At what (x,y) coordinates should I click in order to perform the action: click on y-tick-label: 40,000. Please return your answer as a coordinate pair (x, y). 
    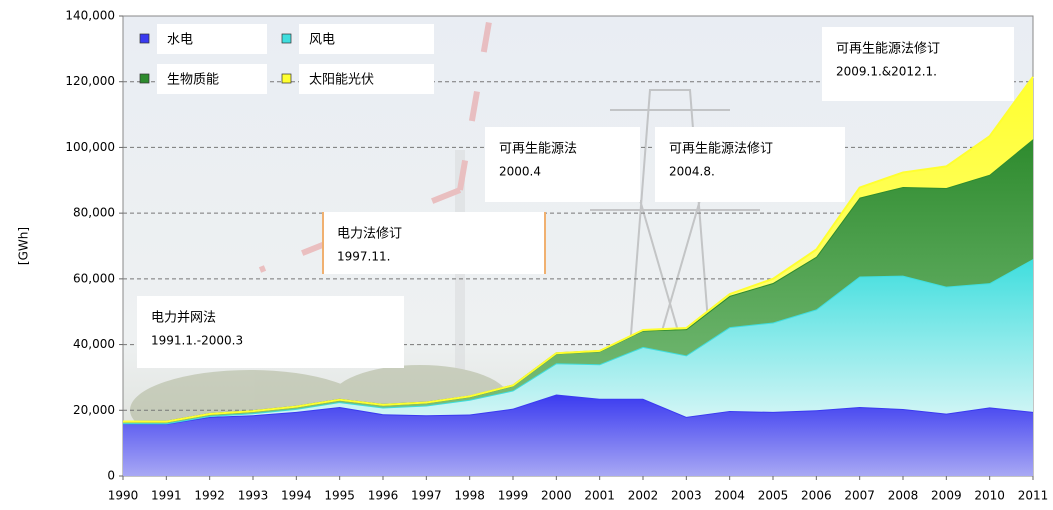
    Looking at the image, I should click on (94, 344).